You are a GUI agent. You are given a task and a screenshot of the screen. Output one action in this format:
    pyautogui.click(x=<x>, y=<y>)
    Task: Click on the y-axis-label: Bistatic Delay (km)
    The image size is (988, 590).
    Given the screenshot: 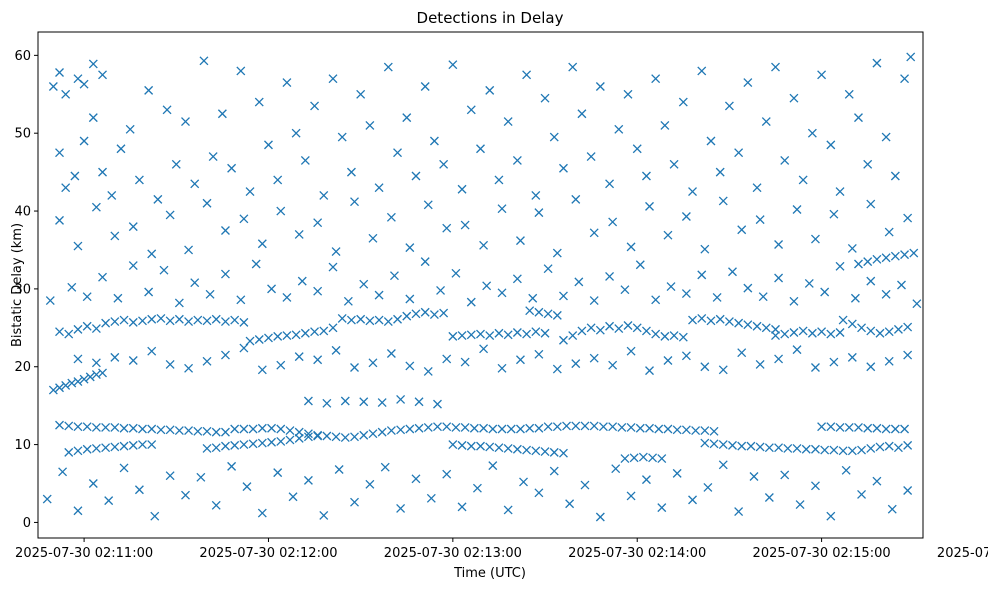 What is the action you would take?
    pyautogui.click(x=17, y=285)
    